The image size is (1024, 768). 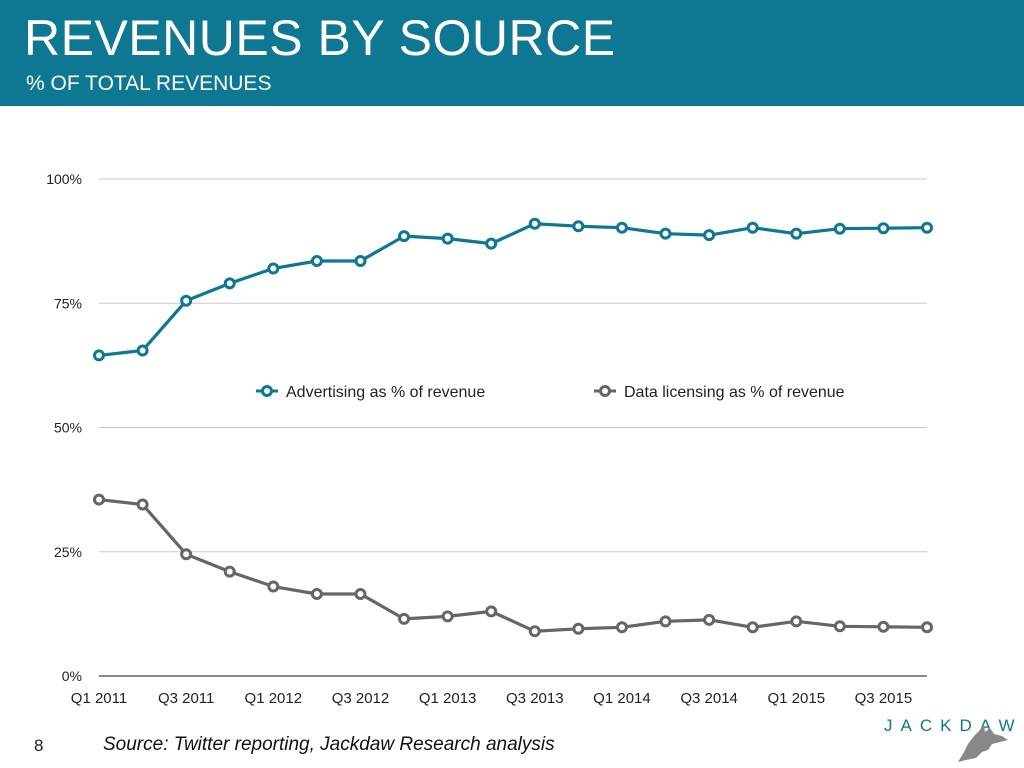 What do you see at coordinates (448, 698) in the screenshot?
I see `x-tick-label: Q1 2013` at bounding box center [448, 698].